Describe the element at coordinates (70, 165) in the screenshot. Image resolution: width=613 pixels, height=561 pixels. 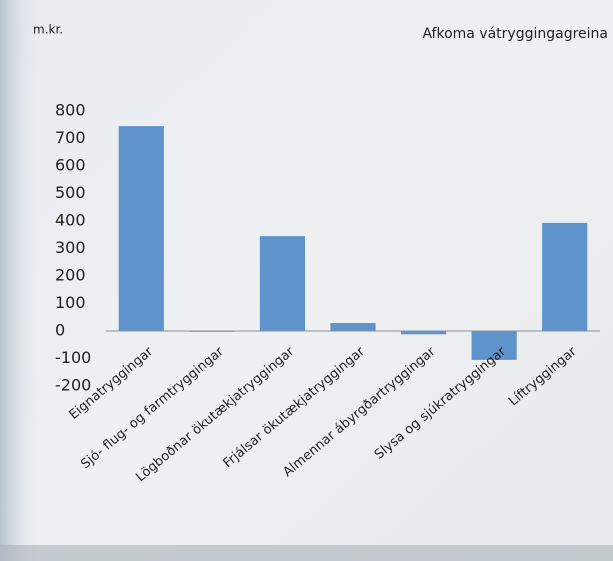
I see `y-tick-label: 600` at that location.